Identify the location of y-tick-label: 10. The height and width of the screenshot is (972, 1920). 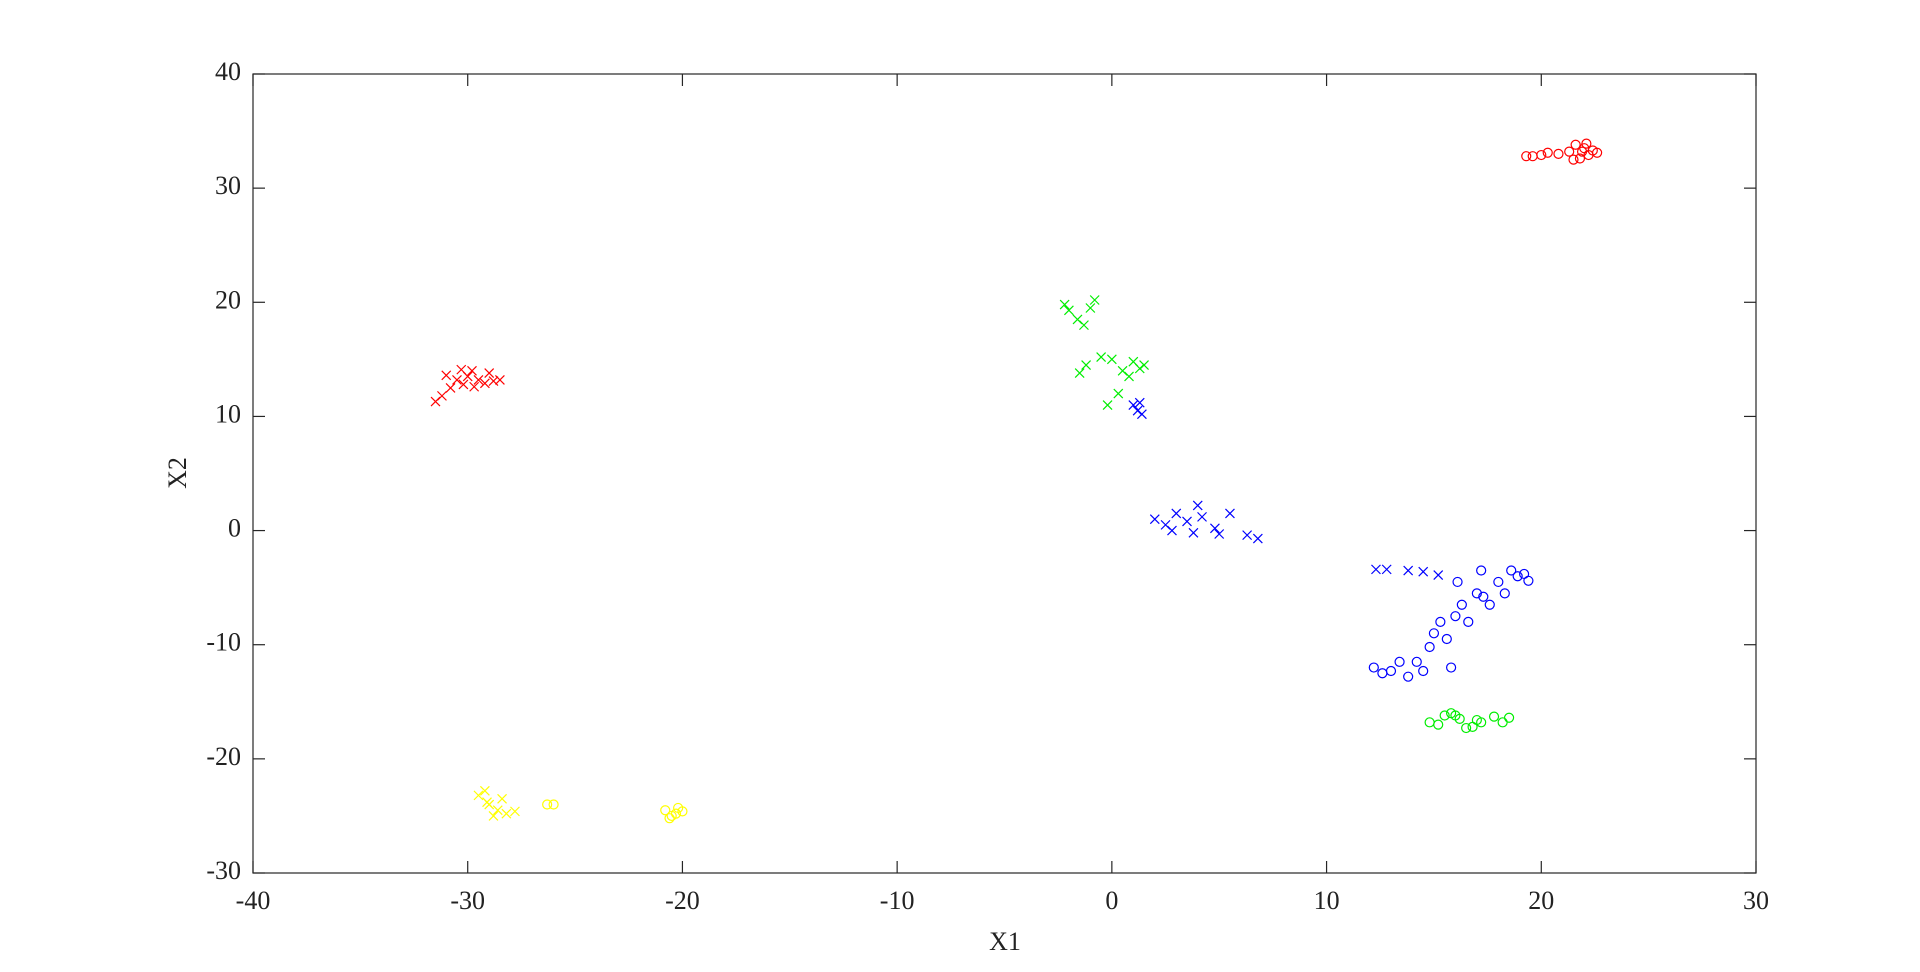
(228, 413).